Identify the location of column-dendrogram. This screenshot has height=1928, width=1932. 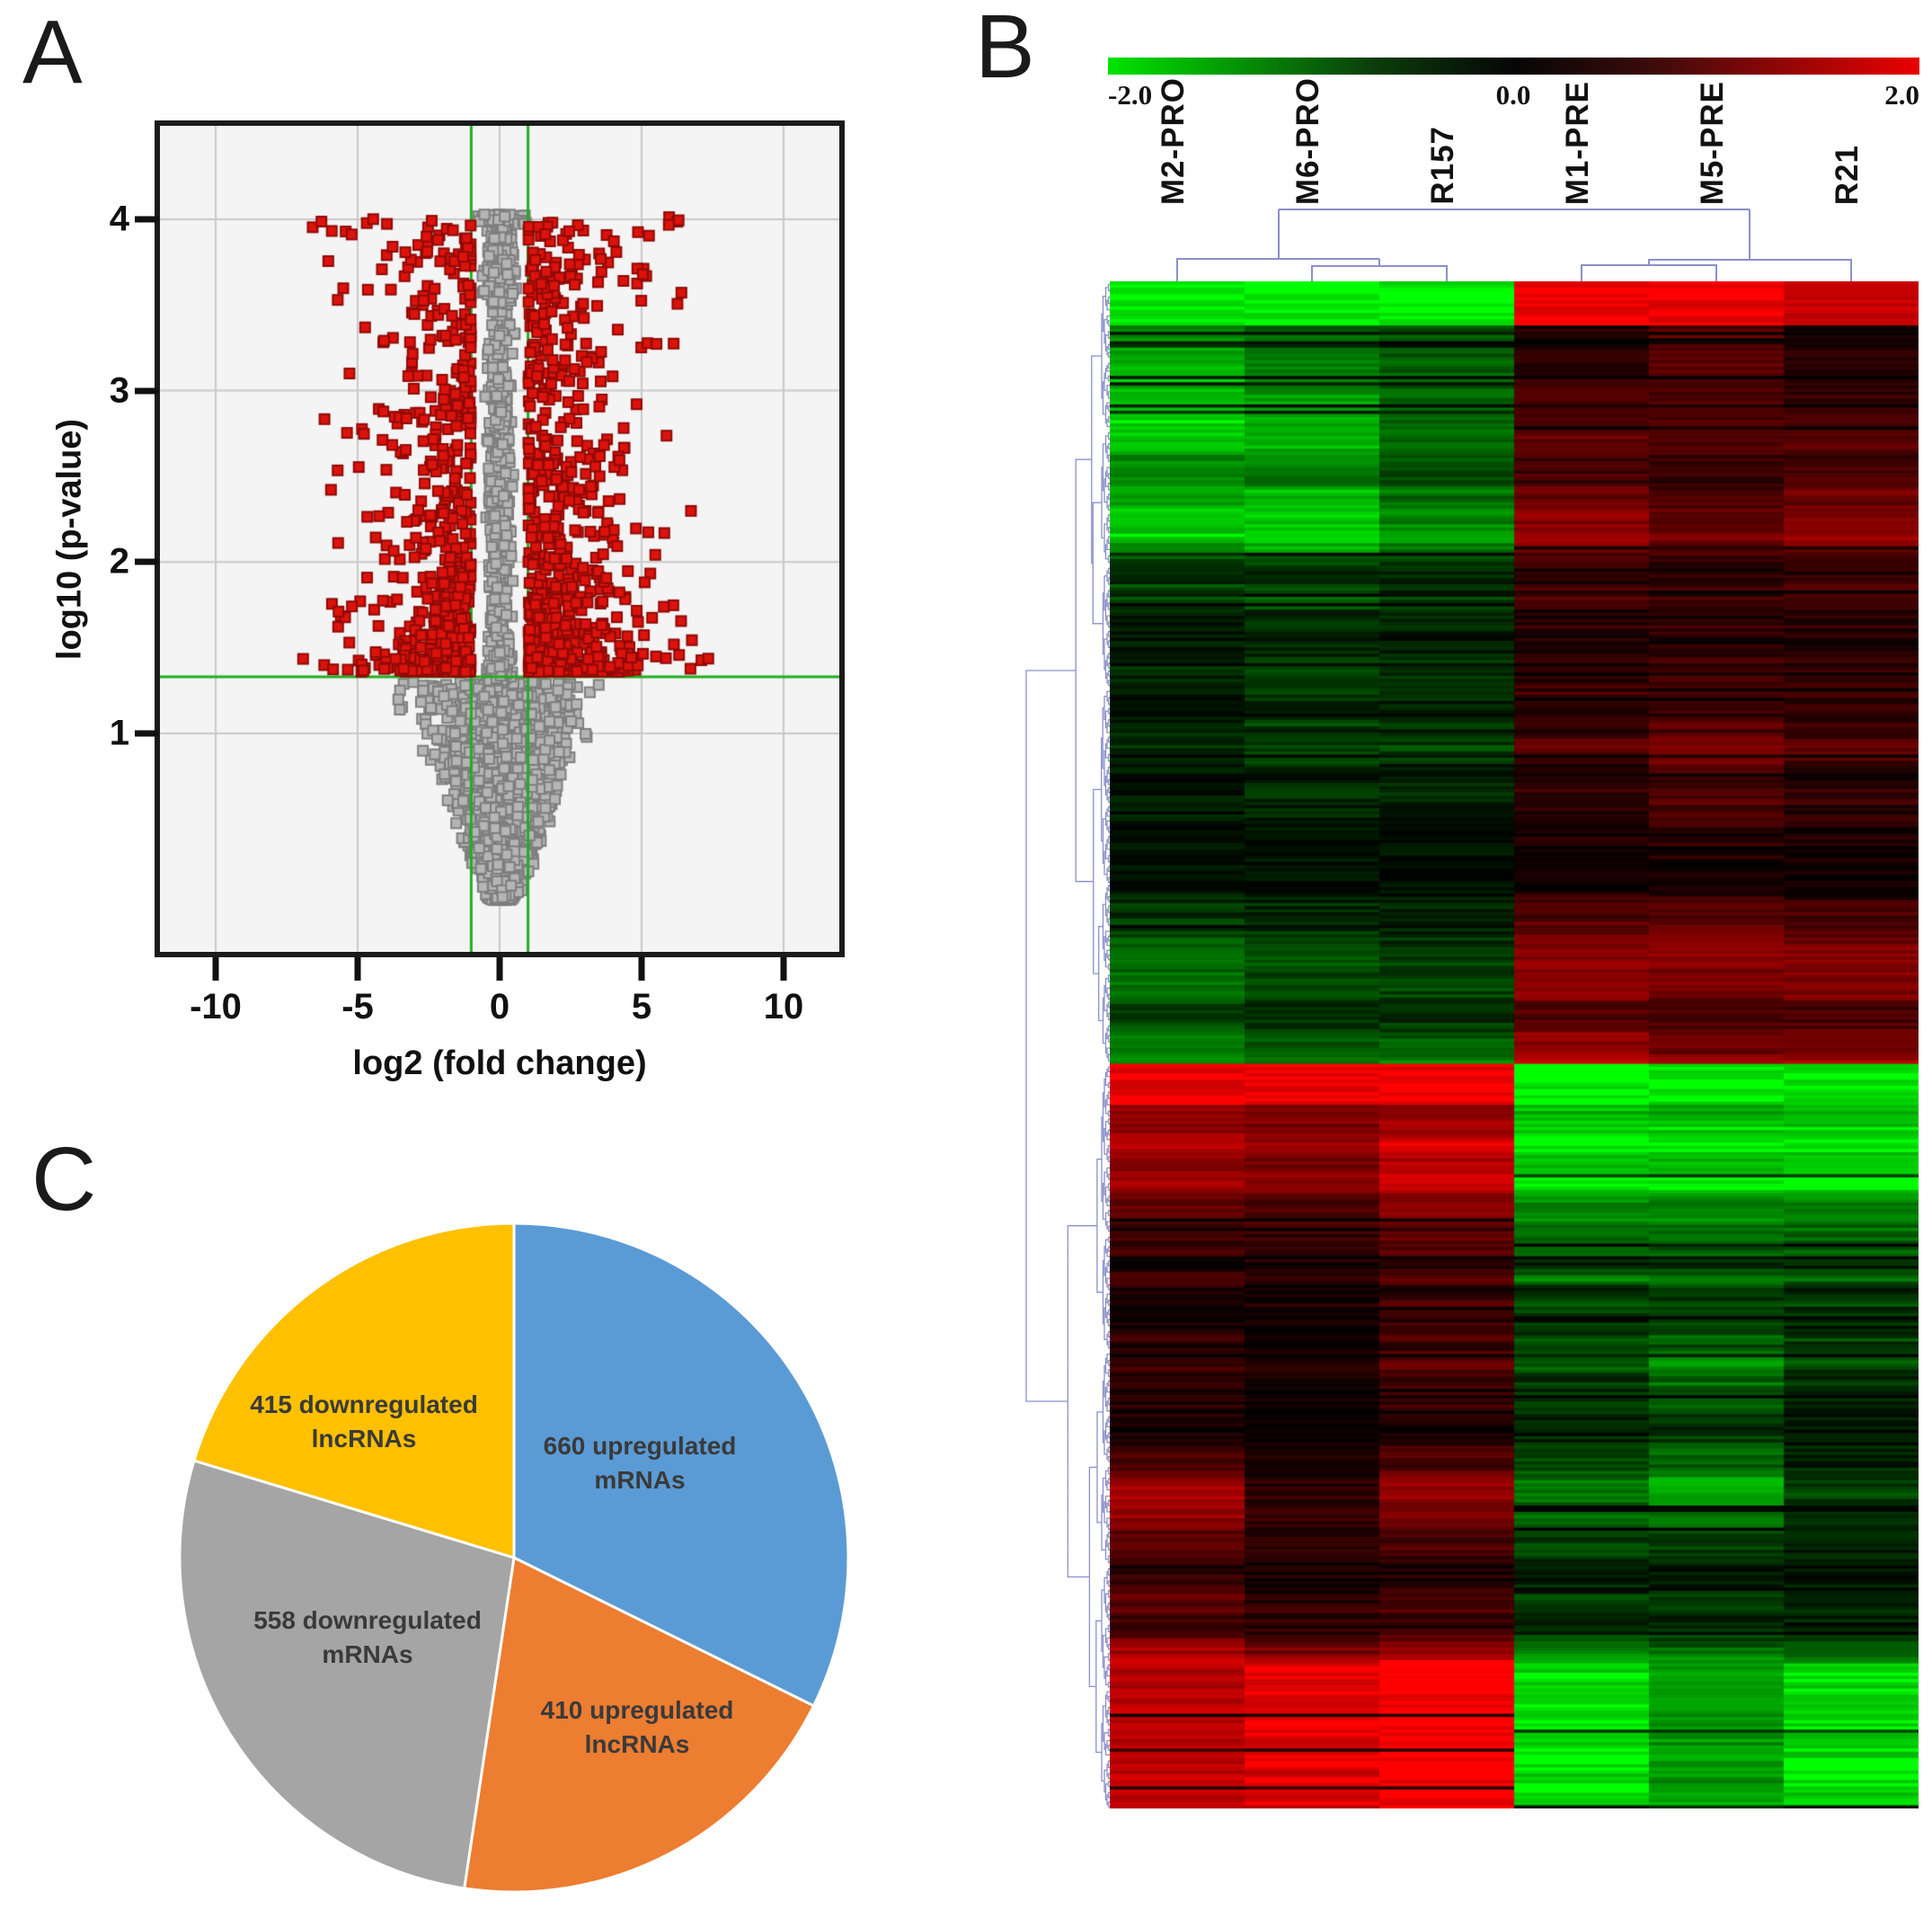
(1514, 245).